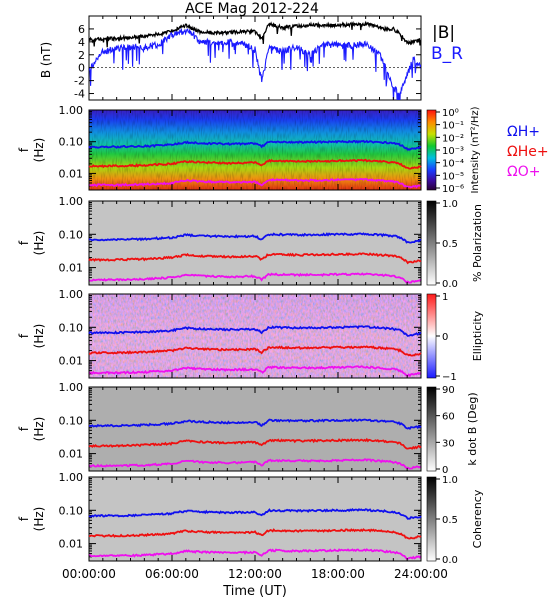 The width and height of the screenshot is (550, 600). What do you see at coordinates (421, 574) in the screenshot?
I see `time-tick-label: 24:00:00` at bounding box center [421, 574].